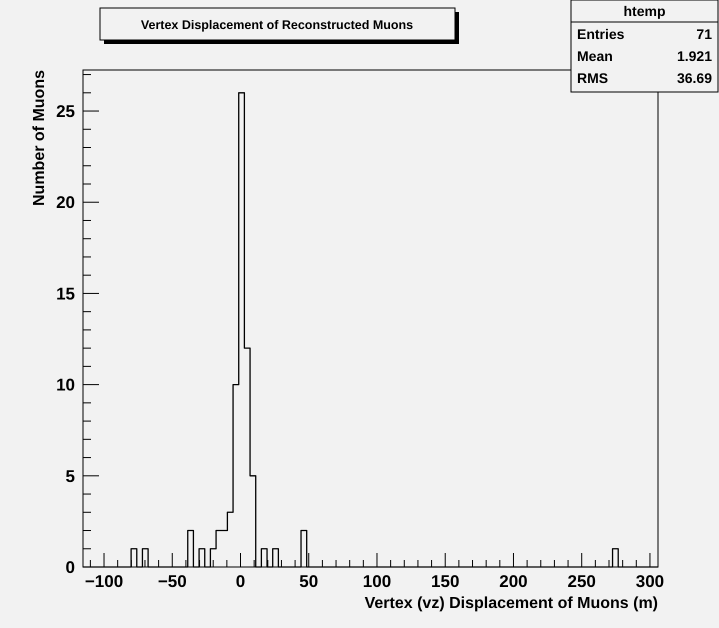 This screenshot has width=719, height=628. I want to click on text: Mean, so click(595, 56).